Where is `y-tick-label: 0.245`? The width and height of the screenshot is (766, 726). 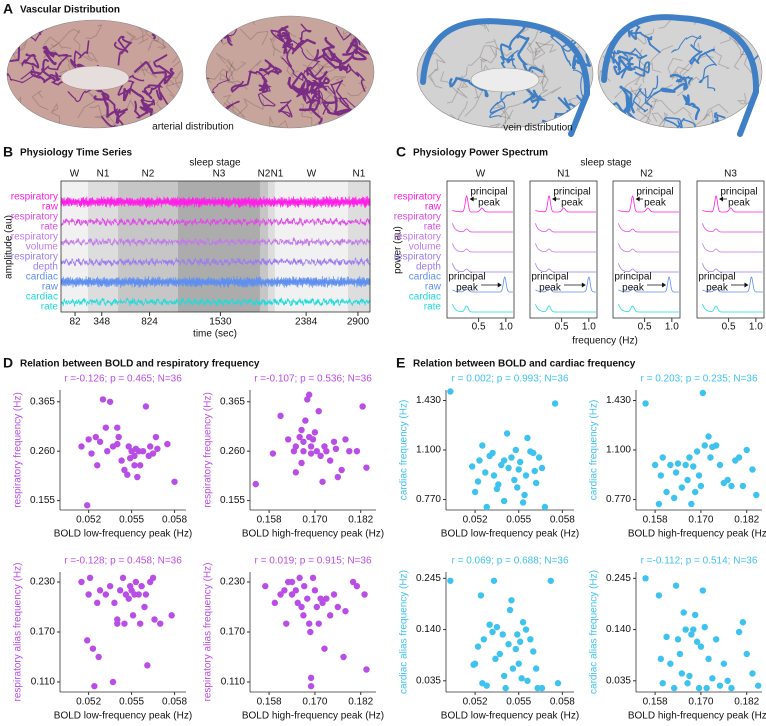
y-tick-label: 0.245 is located at coordinates (618, 578).